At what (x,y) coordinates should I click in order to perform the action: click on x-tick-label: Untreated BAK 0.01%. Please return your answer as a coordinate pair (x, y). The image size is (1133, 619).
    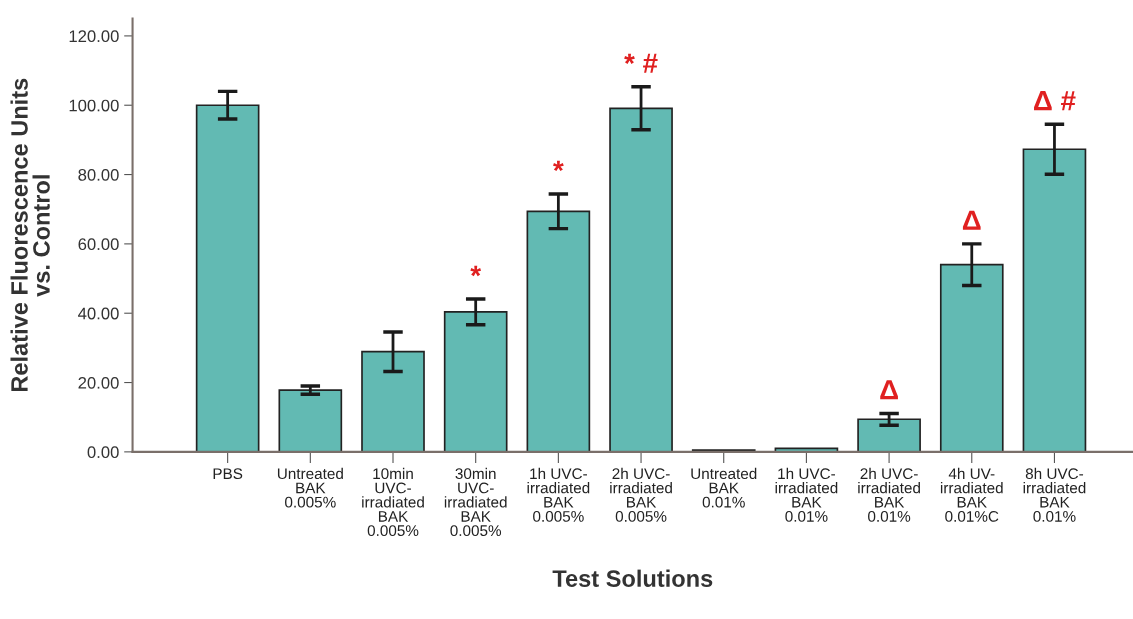
    Looking at the image, I should click on (724, 487).